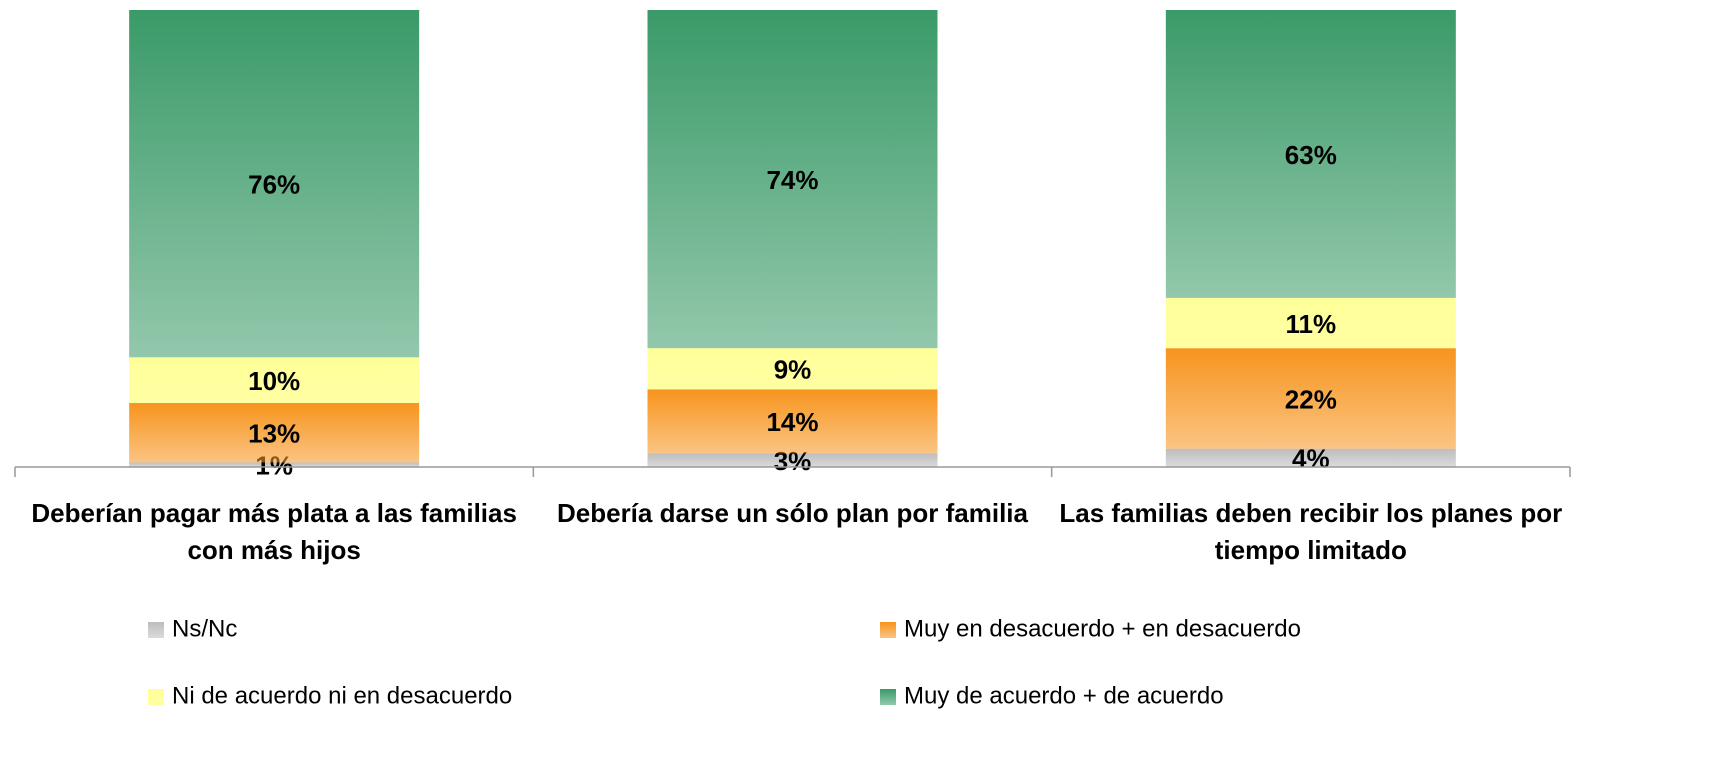 This screenshot has height=779, width=1715. Describe the element at coordinates (1064, 695) in the screenshot. I see `legend-label: Muy de acuerdo + de acuerdo` at that location.